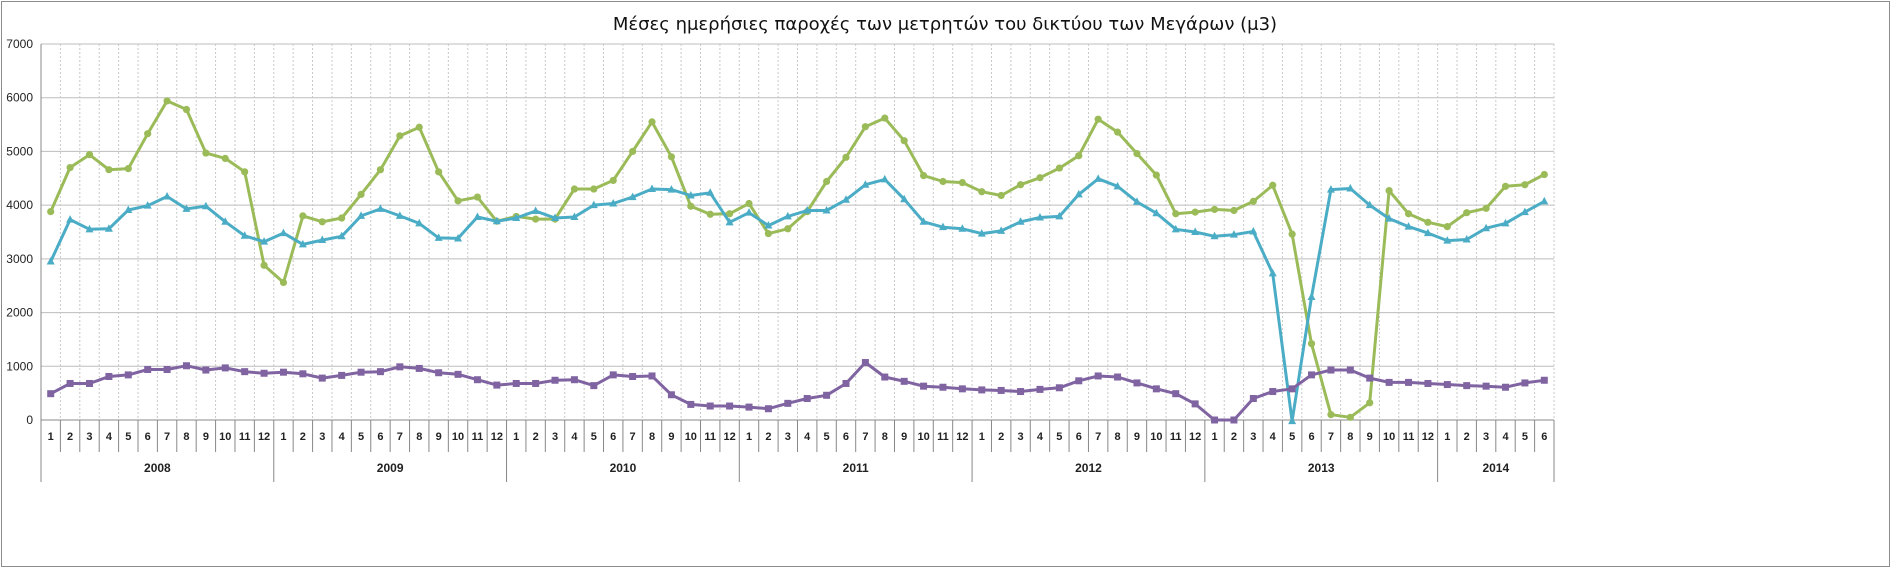 The width and height of the screenshot is (1891, 568). What do you see at coordinates (109, 437) in the screenshot?
I see `x-tick-label: 4` at bounding box center [109, 437].